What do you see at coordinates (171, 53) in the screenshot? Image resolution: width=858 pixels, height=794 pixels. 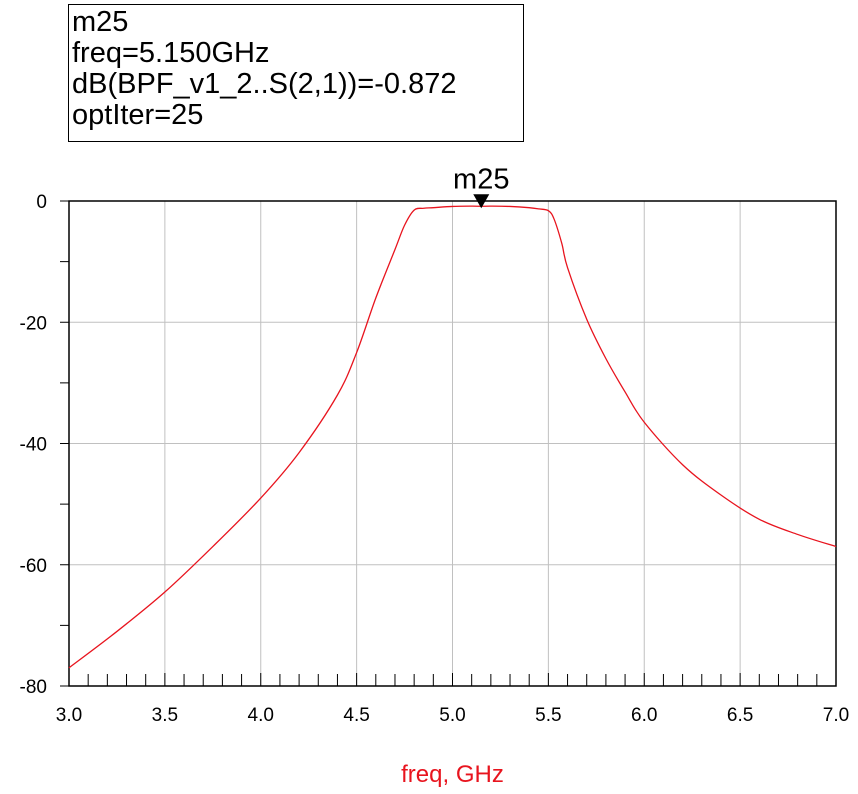 I see `marker-freq-text: freq=5.150GHz` at bounding box center [171, 53].